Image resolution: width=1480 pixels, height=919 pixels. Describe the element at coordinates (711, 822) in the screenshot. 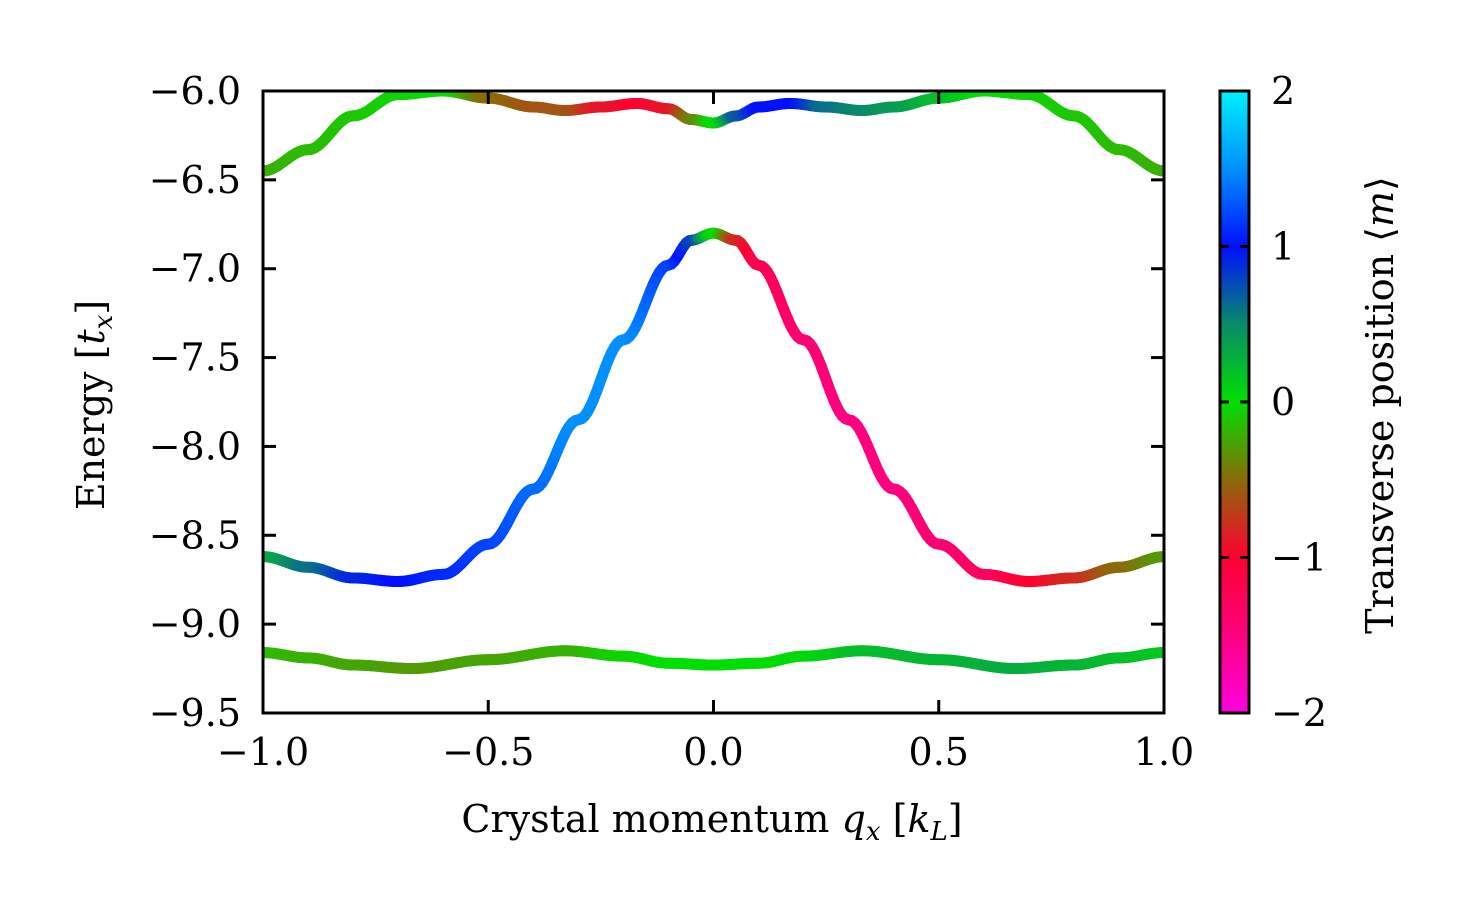

I see `x-axis-title: Crystal momentum qx [kL]` at that location.